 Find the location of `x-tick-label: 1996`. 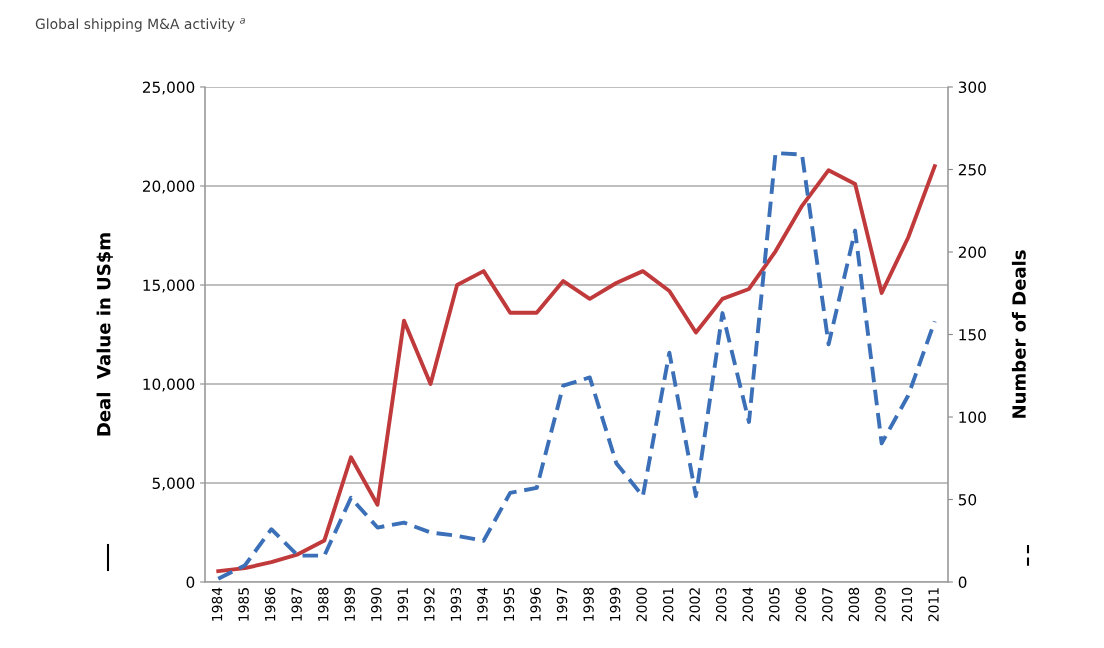

x-tick-label: 1996 is located at coordinates (535, 604).